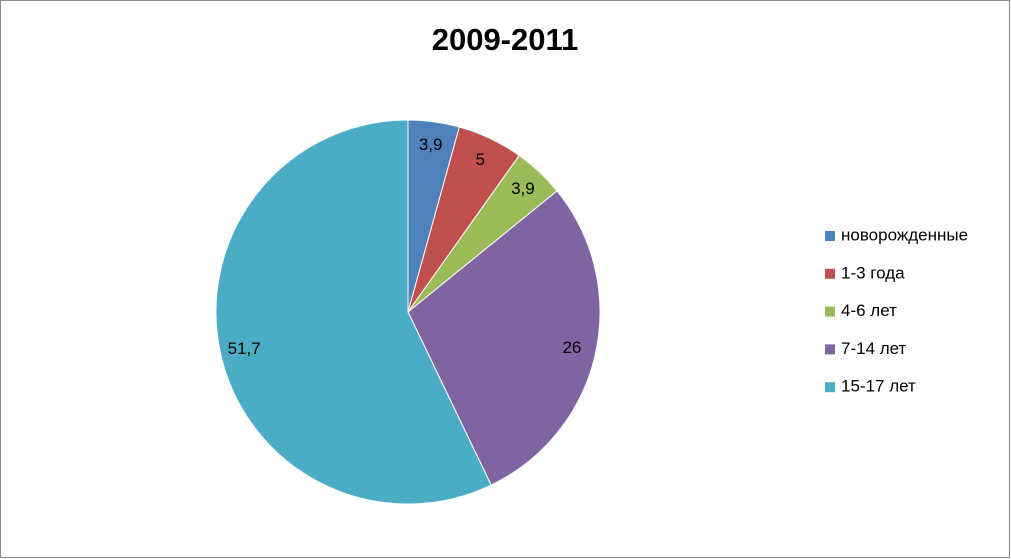  I want to click on chart-title: 2009-2011, so click(505, 39).